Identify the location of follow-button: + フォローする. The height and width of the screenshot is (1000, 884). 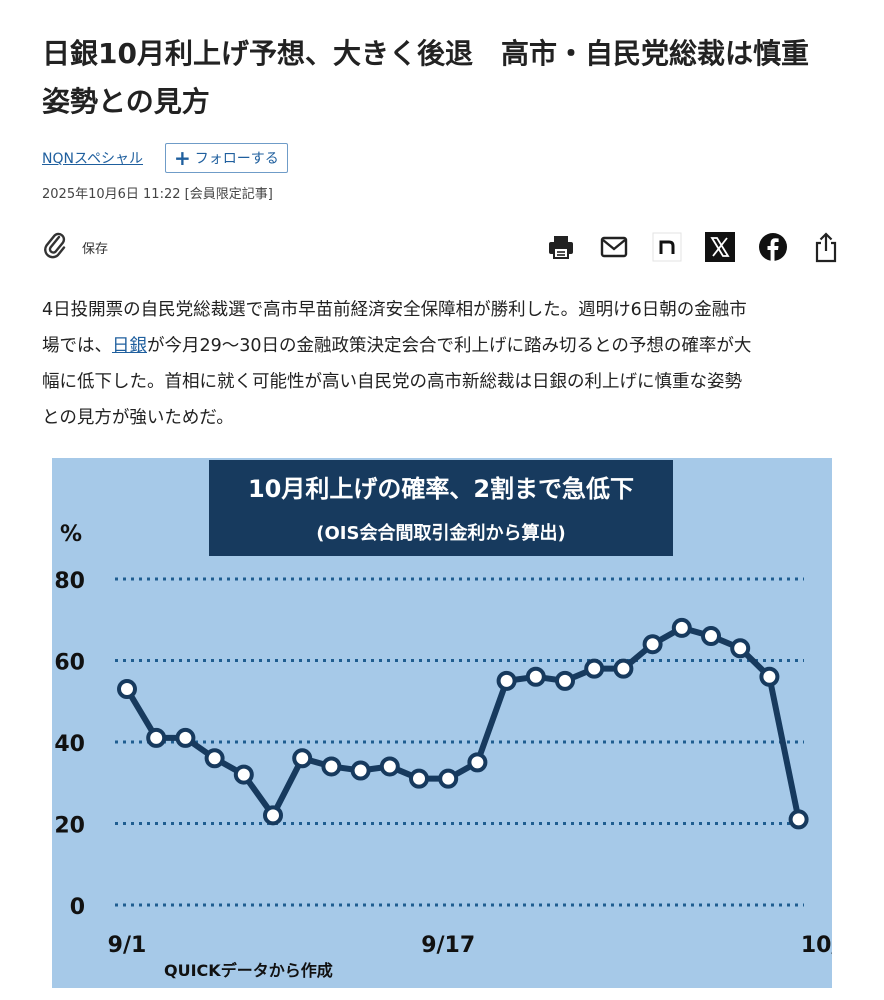
(226, 158).